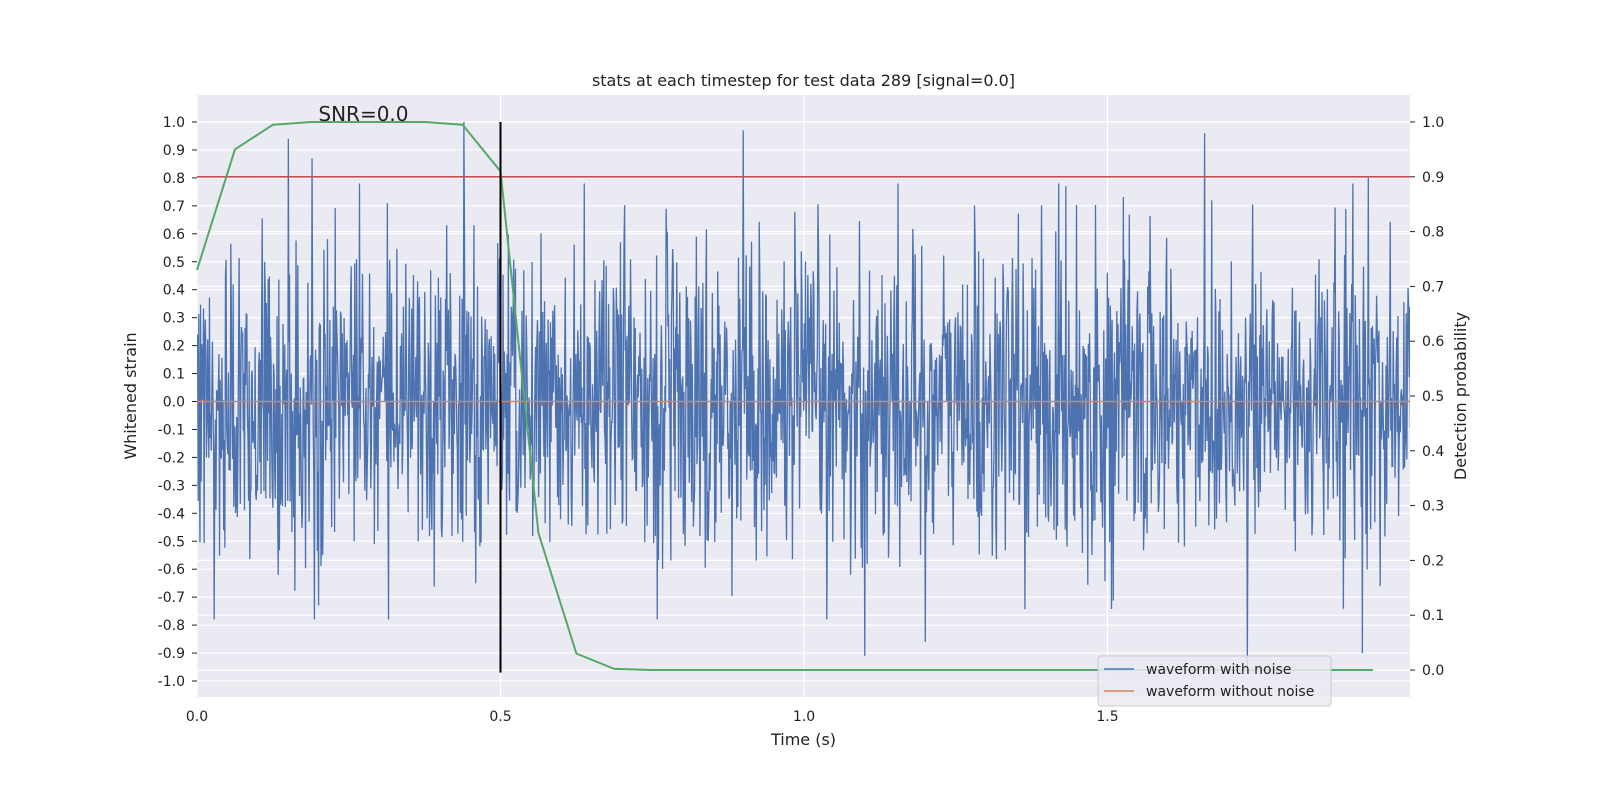 The width and height of the screenshot is (1600, 800). Describe the element at coordinates (1218, 670) in the screenshot. I see `legend-label-waveform-with-noise: waveform with noise` at that location.